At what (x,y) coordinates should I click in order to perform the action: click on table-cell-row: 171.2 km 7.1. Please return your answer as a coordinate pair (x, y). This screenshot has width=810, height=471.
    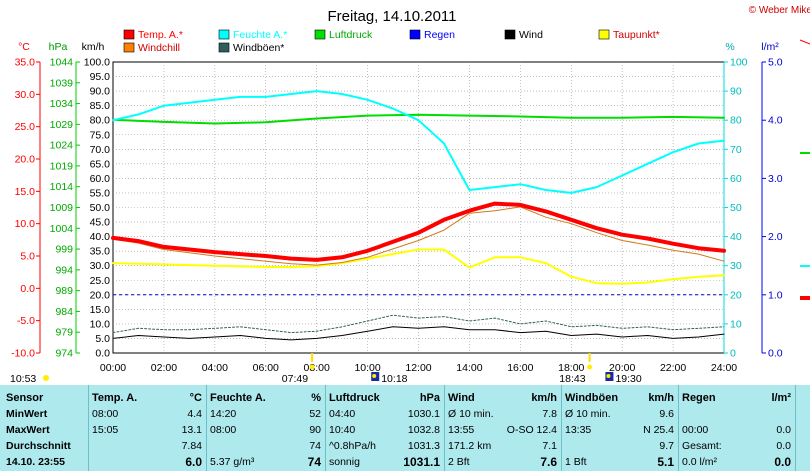
    Looking at the image, I should click on (502, 446).